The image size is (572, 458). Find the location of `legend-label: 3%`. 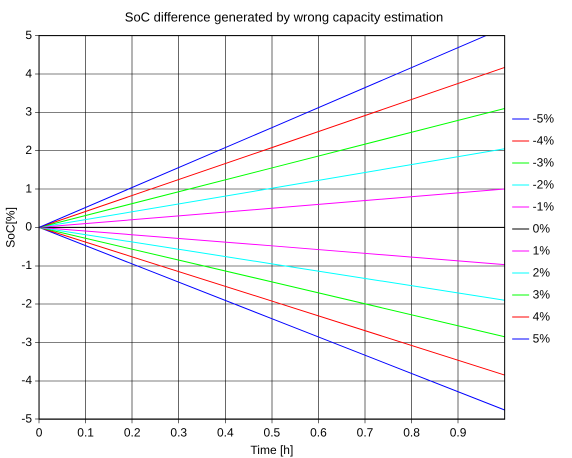

legend-label: 3% is located at coordinates (541, 294).